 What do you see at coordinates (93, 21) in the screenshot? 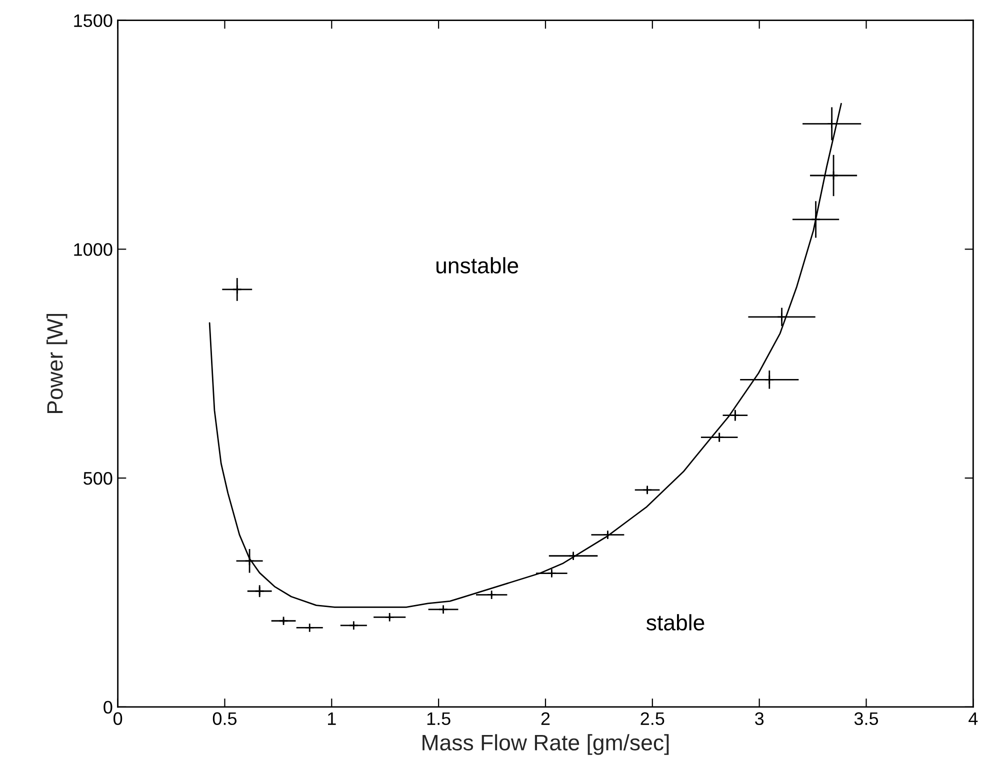
I see `y-tick-label: 1500` at bounding box center [93, 21].